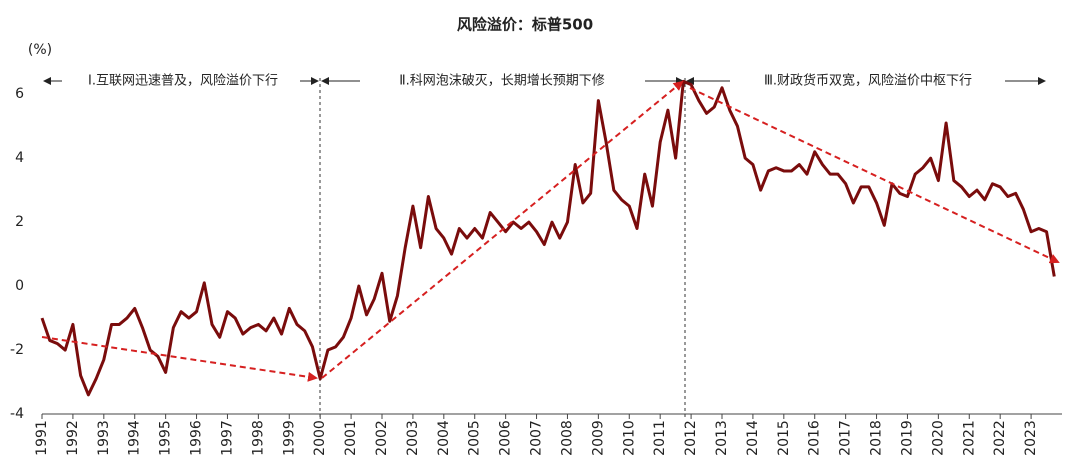  Describe the element at coordinates (691, 438) in the screenshot. I see `x-tick-label: 2012` at that location.